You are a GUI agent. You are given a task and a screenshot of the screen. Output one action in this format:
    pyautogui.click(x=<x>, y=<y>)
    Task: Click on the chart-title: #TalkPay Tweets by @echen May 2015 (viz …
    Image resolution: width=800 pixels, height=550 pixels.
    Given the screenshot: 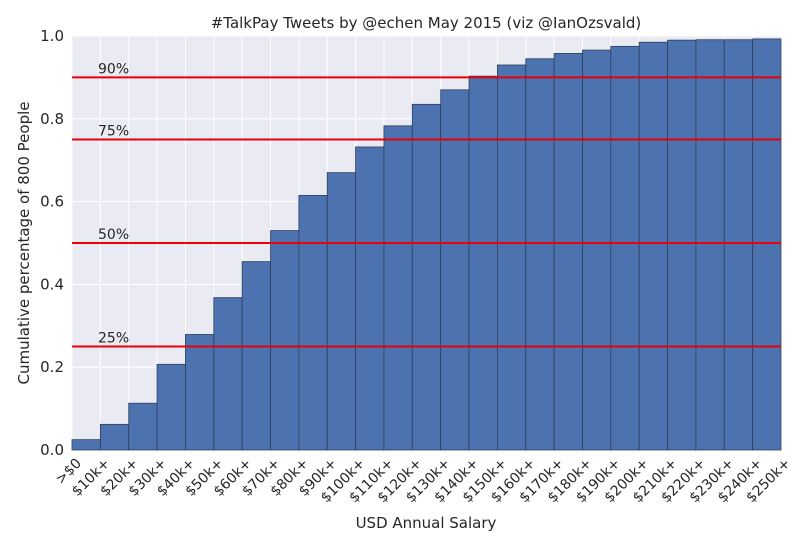 What is the action you would take?
    pyautogui.click(x=426, y=23)
    